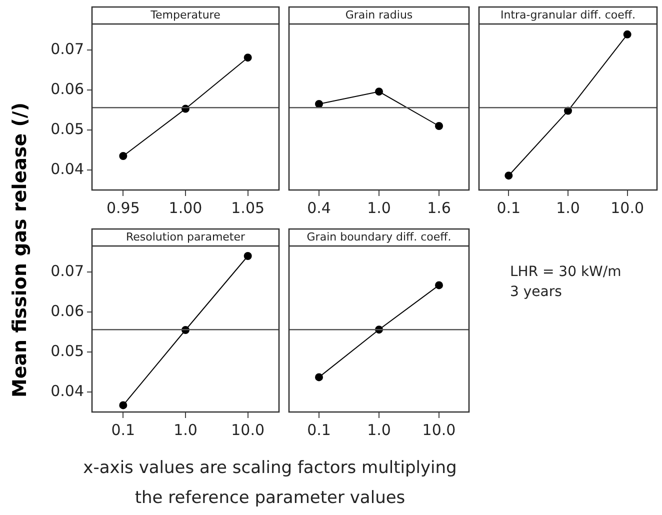 This screenshot has width=662, height=515. I want to click on text: the reference parameter values, so click(270, 498).